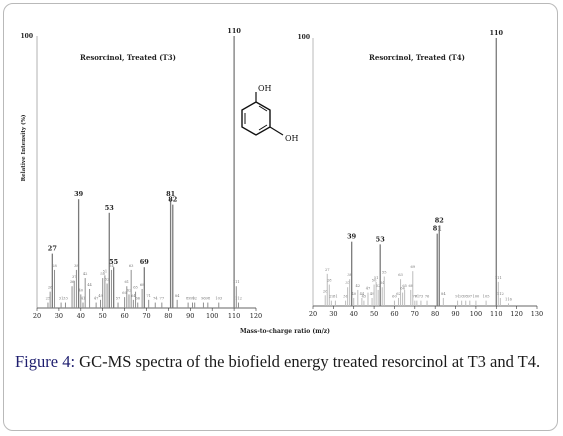 The image size is (563, 436). Describe the element at coordinates (219, 299) in the screenshot. I see `peak-label-t3-mz-103: 103` at that location.